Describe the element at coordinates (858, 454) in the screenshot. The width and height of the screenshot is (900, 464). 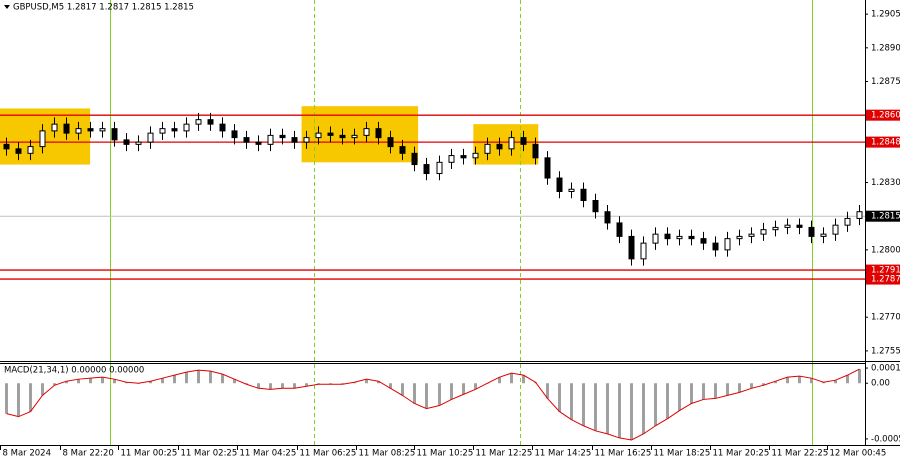
I see `x-tick-label: 12 Mar 00:45` at that location.